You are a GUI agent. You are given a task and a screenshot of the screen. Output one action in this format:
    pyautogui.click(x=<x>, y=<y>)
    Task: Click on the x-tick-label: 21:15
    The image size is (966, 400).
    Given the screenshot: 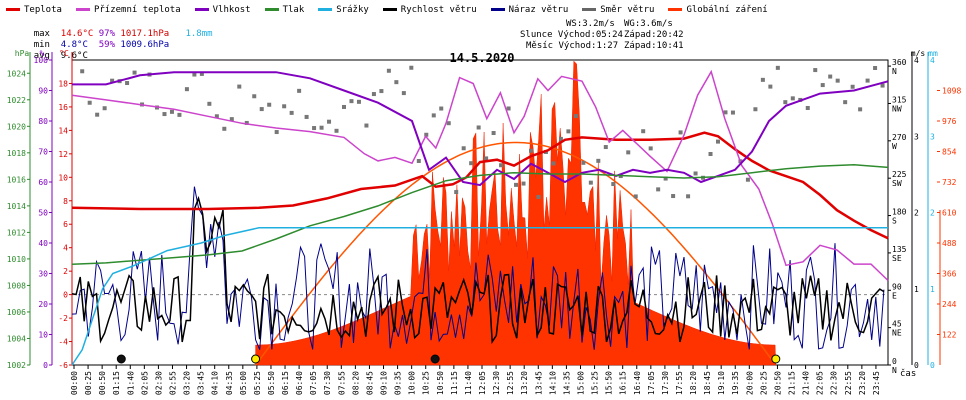 What is the action you would take?
    pyautogui.click(x=792, y=383)
    